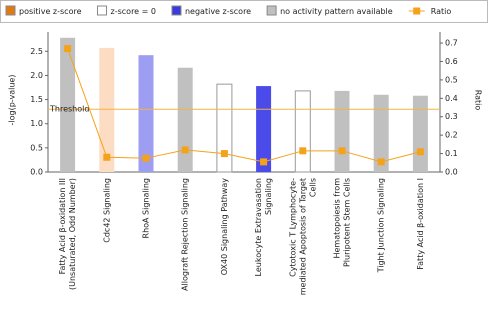 The height and width of the screenshot is (316, 488). What do you see at coordinates (133, 11) in the screenshot?
I see `legend-label: z-score = 0` at bounding box center [133, 11].